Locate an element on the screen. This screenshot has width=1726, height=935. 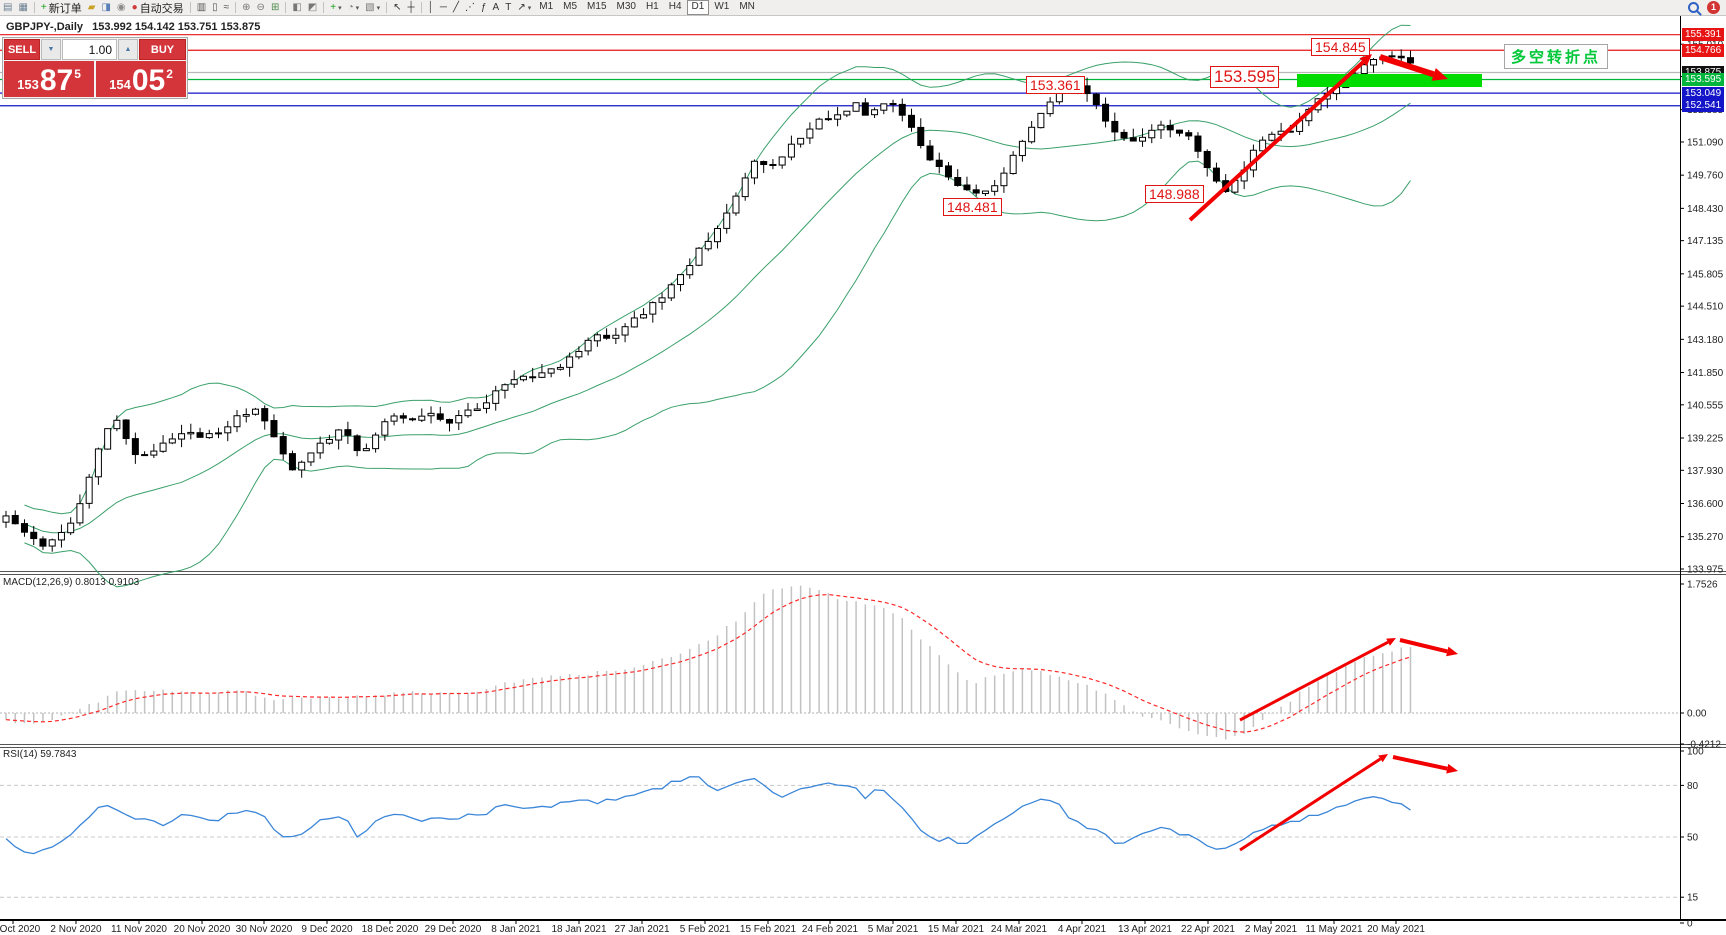
tile-windows-icon: ⊞ is located at coordinates (275, 7).